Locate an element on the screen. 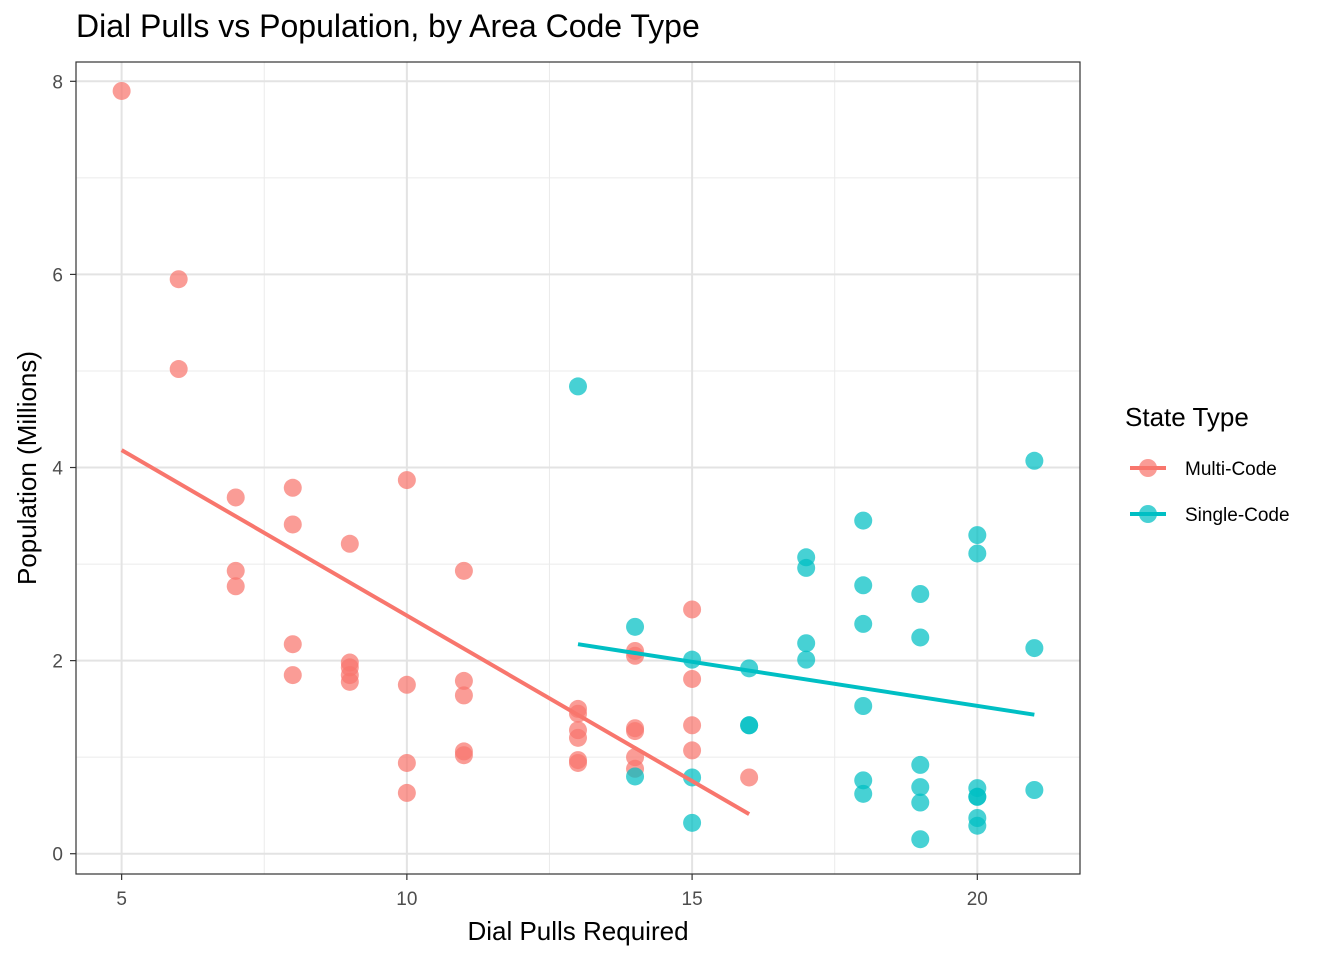 This screenshot has width=1344, height=960. y-tick-label: 8 is located at coordinates (57, 82).